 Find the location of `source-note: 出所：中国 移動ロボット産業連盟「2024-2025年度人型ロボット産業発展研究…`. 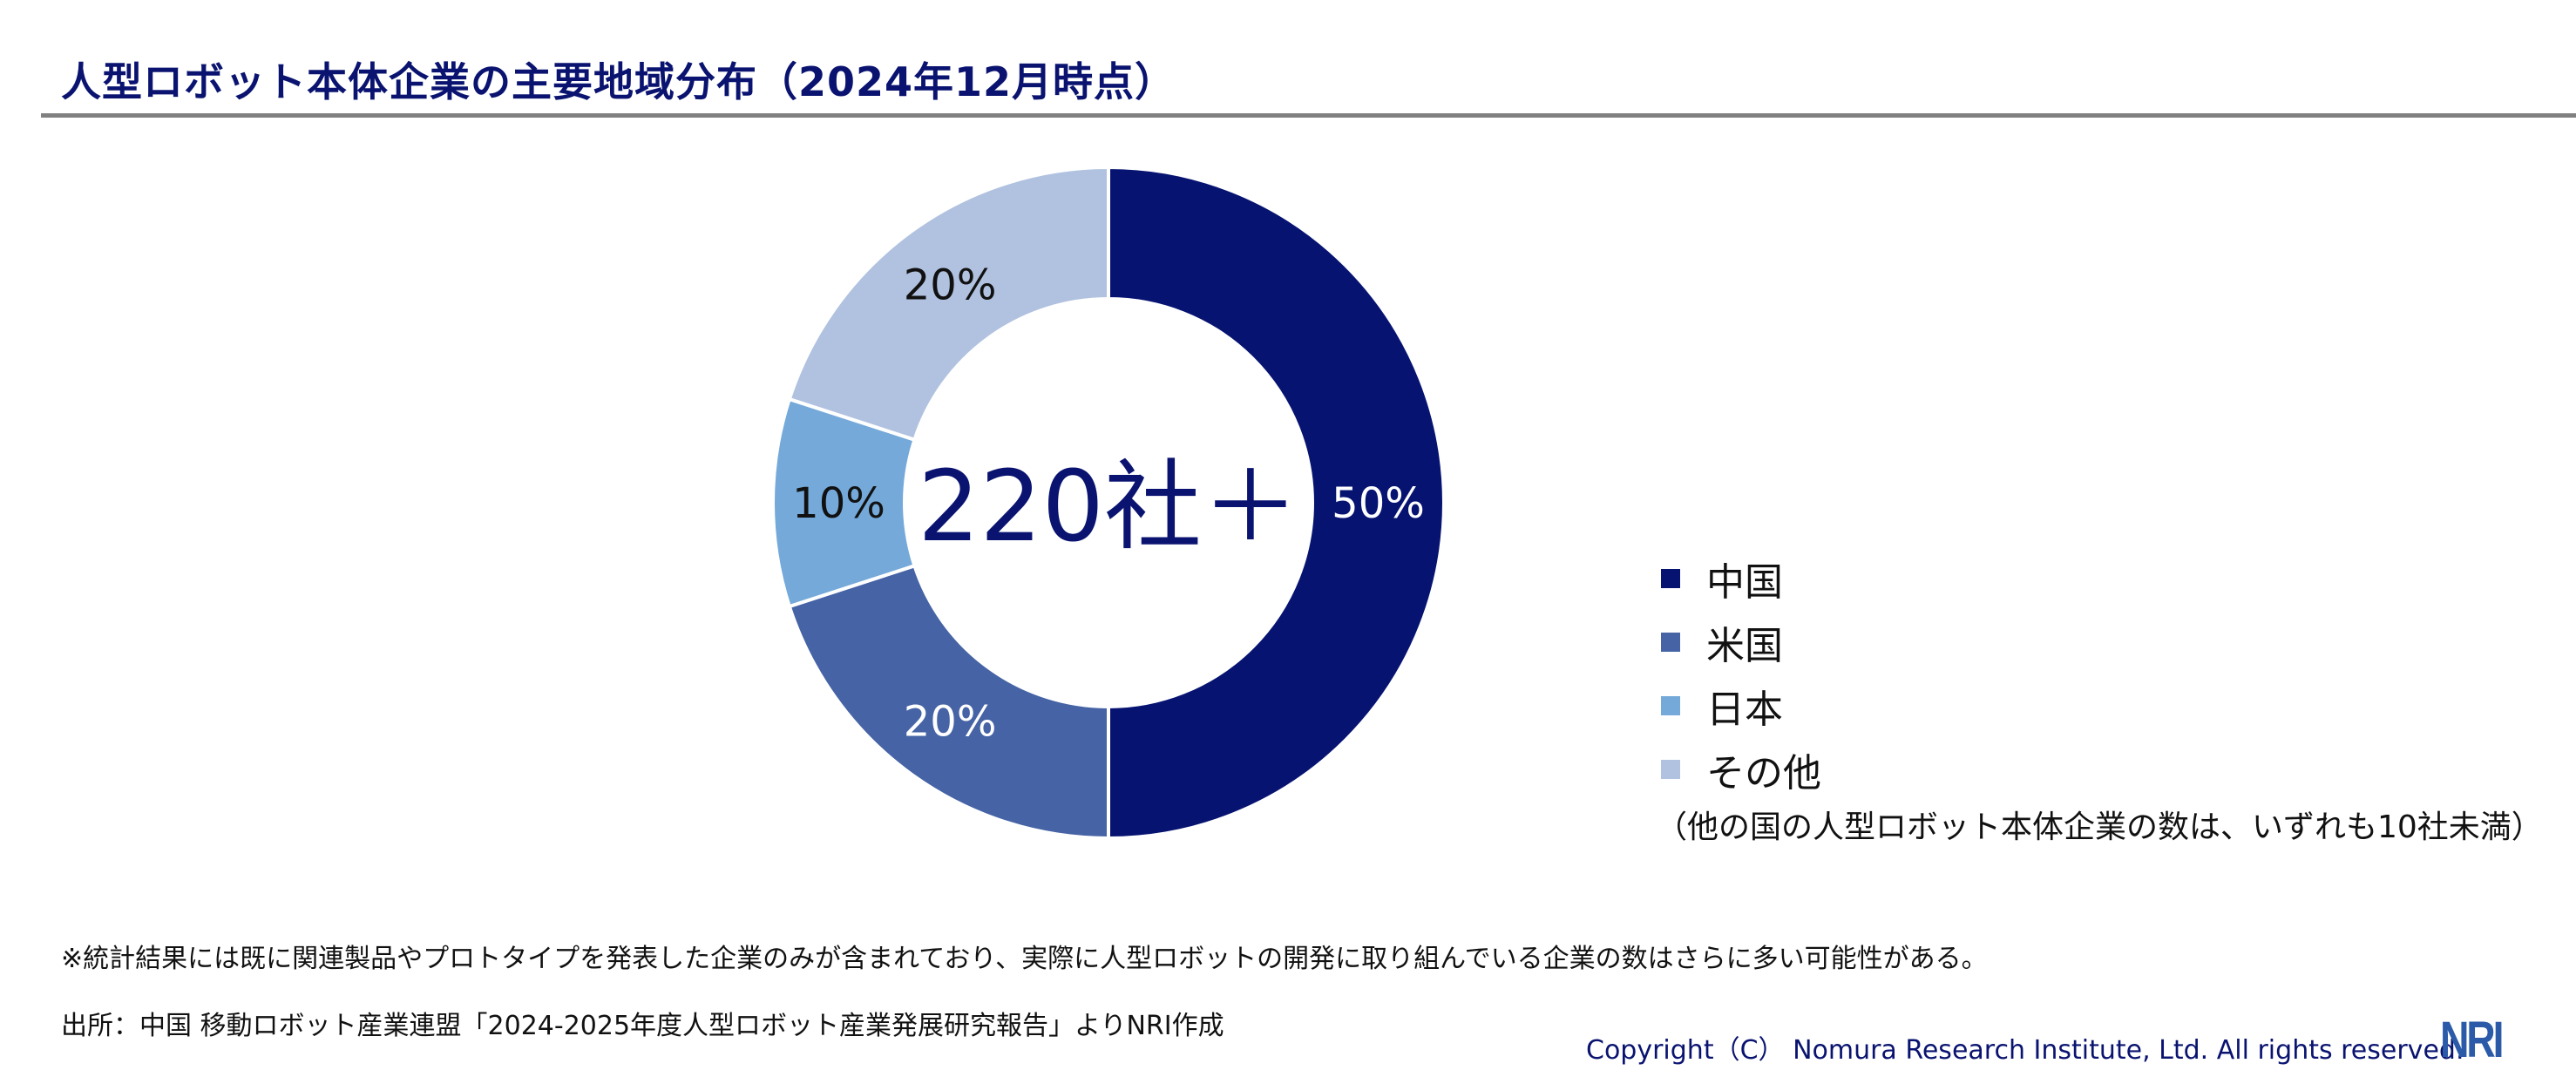

source-note: 出所：中国 移動ロボット産業連盟「2024-2025年度人型ロボット産業発展研究… is located at coordinates (643, 1026).